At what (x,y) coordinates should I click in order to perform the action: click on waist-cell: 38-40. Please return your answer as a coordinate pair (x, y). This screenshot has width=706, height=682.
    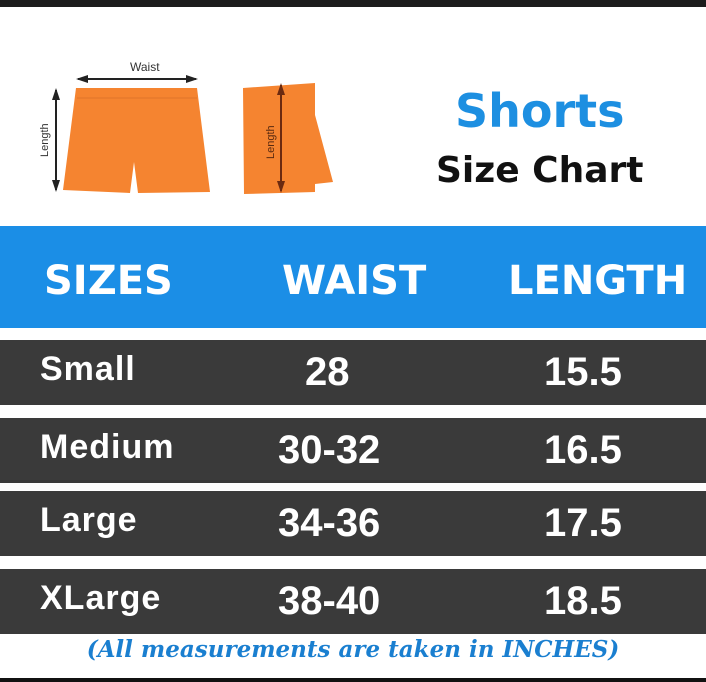
    Looking at the image, I should click on (329, 601).